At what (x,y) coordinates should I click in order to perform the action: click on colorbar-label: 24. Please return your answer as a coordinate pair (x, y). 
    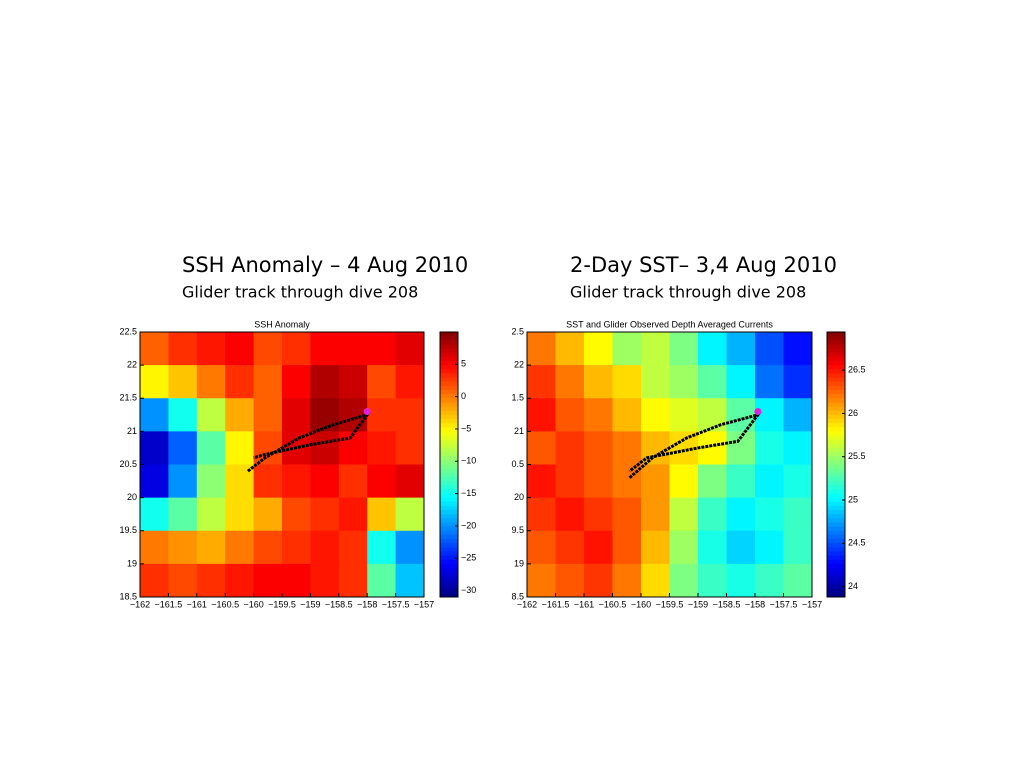
    Looking at the image, I should click on (853, 586).